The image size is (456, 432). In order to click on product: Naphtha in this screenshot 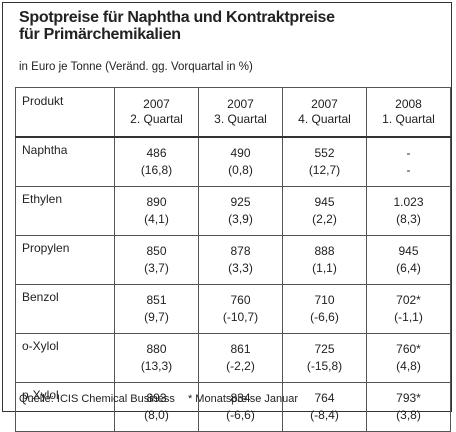, I will do `click(65, 161)`.